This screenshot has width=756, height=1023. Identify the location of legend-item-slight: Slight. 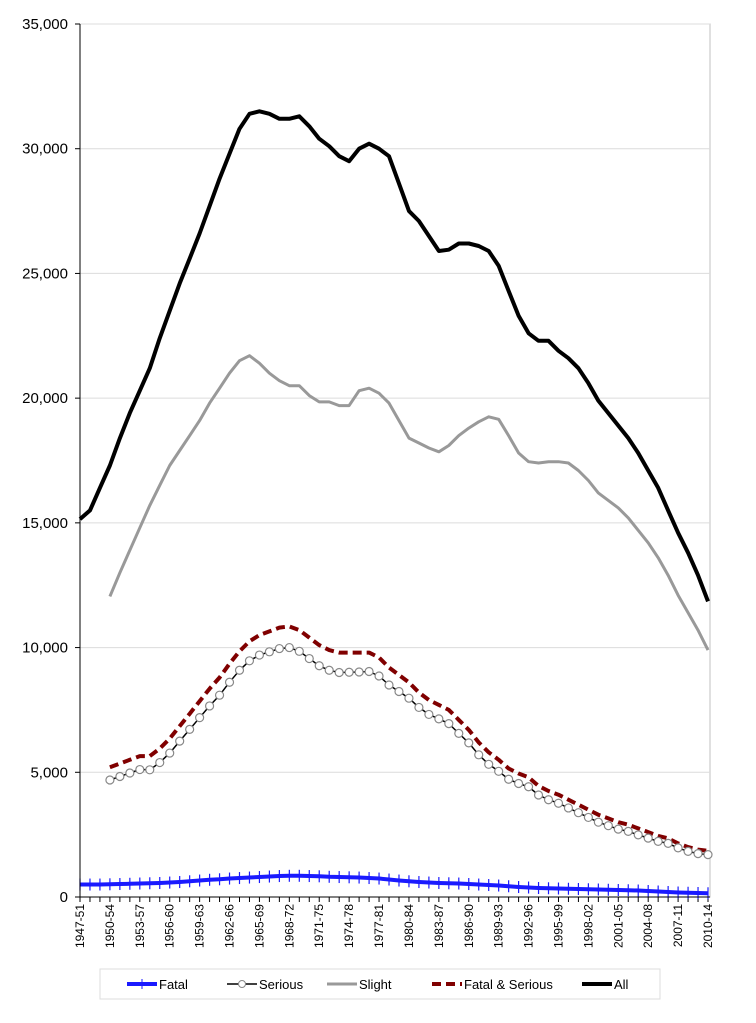
(359, 984).